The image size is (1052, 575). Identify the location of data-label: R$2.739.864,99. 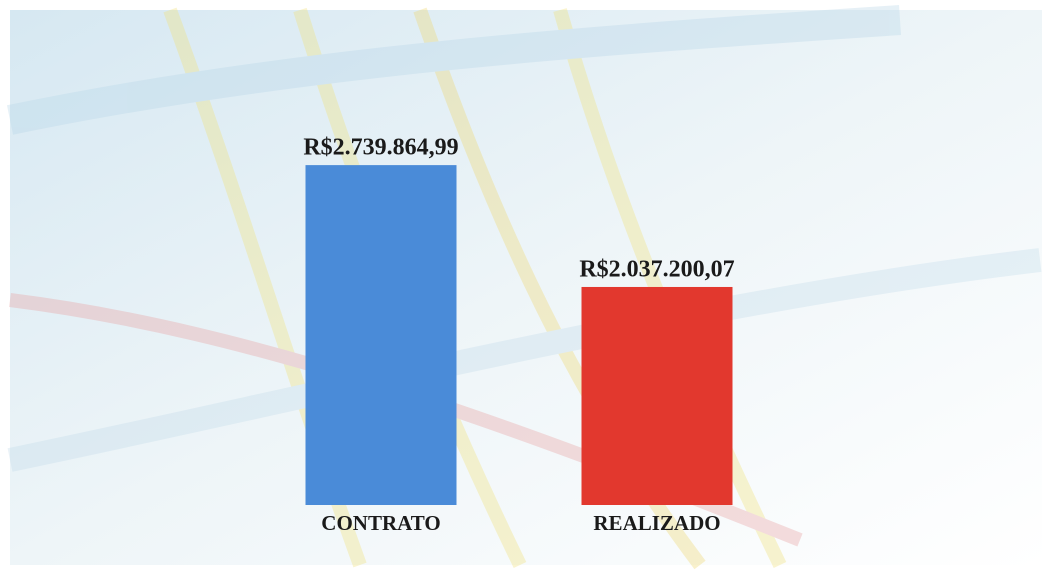
(380, 148).